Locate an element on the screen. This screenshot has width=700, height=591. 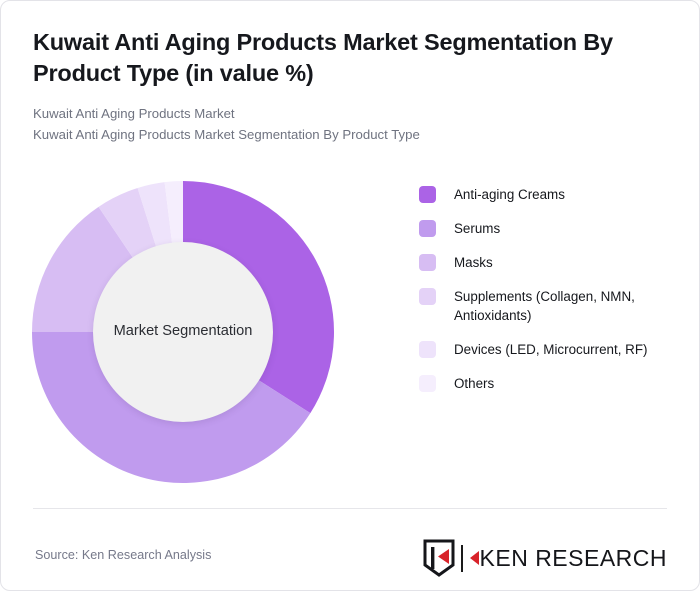
legend-item: Masks is located at coordinates (559, 262).